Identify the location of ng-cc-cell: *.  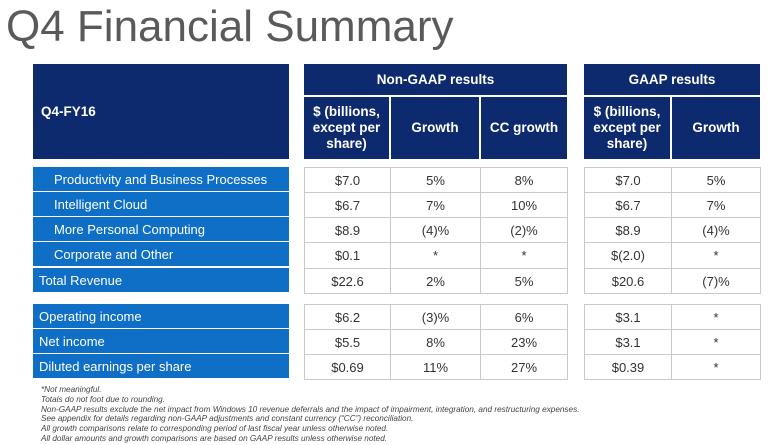
(524, 255).